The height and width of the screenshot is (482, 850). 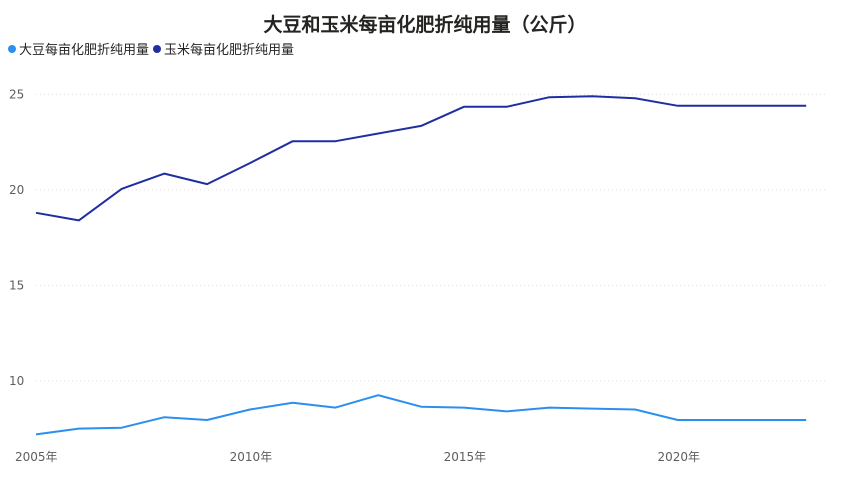 What do you see at coordinates (421, 415) in the screenshot?
I see `series-line-soybean` at bounding box center [421, 415].